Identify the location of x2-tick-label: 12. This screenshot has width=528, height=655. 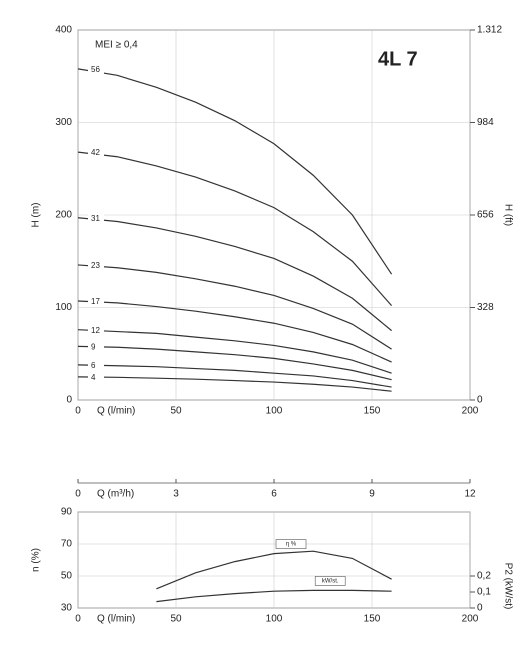
(470, 494).